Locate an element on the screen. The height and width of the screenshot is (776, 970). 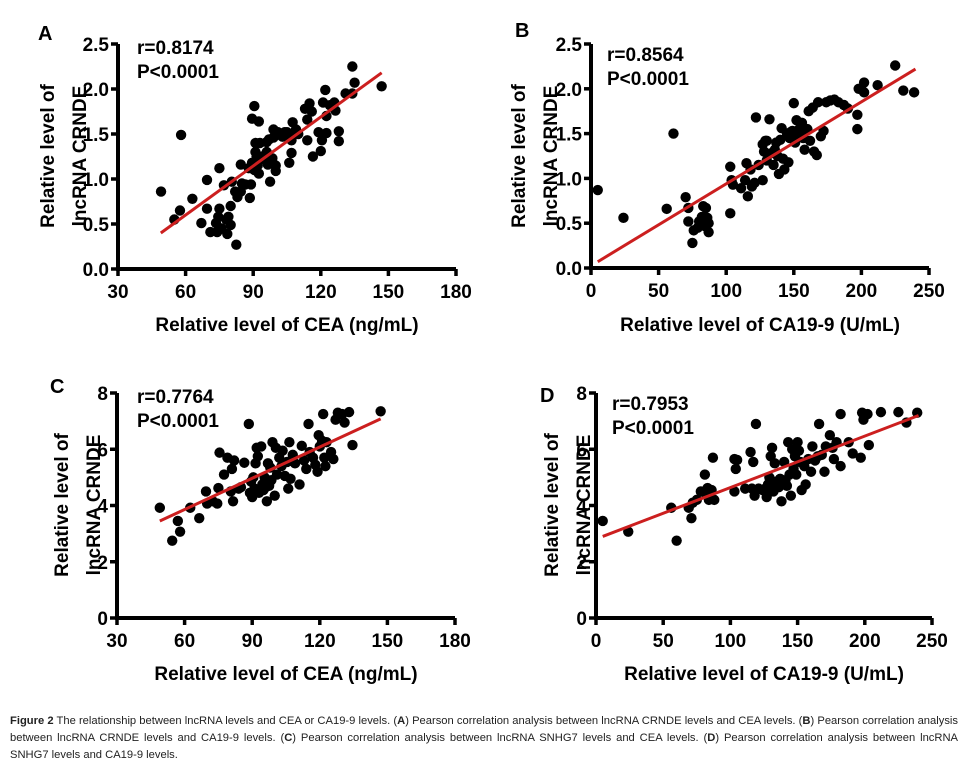
y-axis-title: lncRNA CRNDE is located at coordinates (584, 505).